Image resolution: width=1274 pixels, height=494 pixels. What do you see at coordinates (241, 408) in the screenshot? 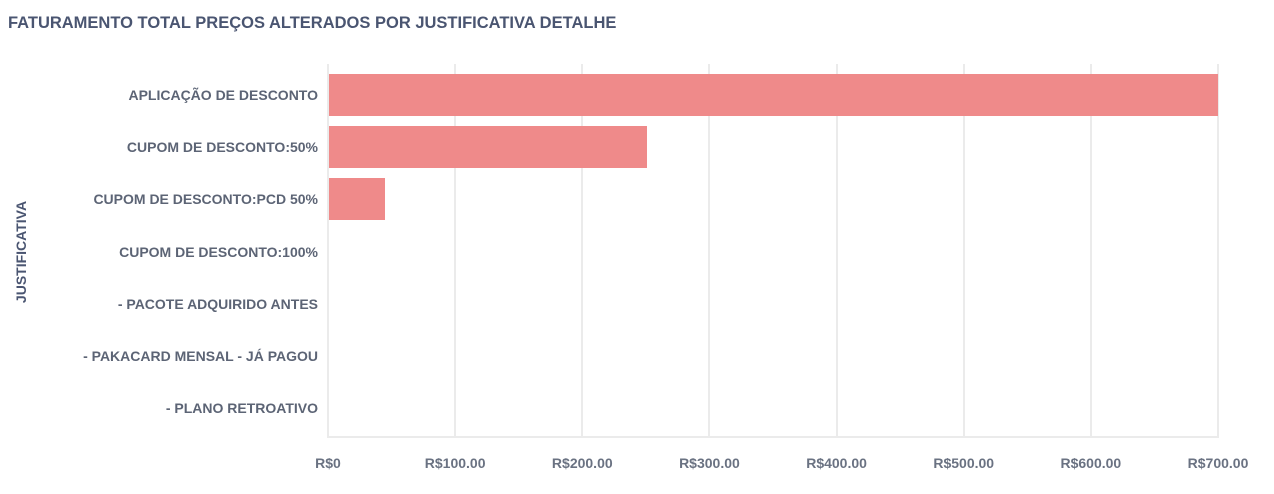
I see `category-label: - PLANO RETROATIVO` at bounding box center [241, 408].